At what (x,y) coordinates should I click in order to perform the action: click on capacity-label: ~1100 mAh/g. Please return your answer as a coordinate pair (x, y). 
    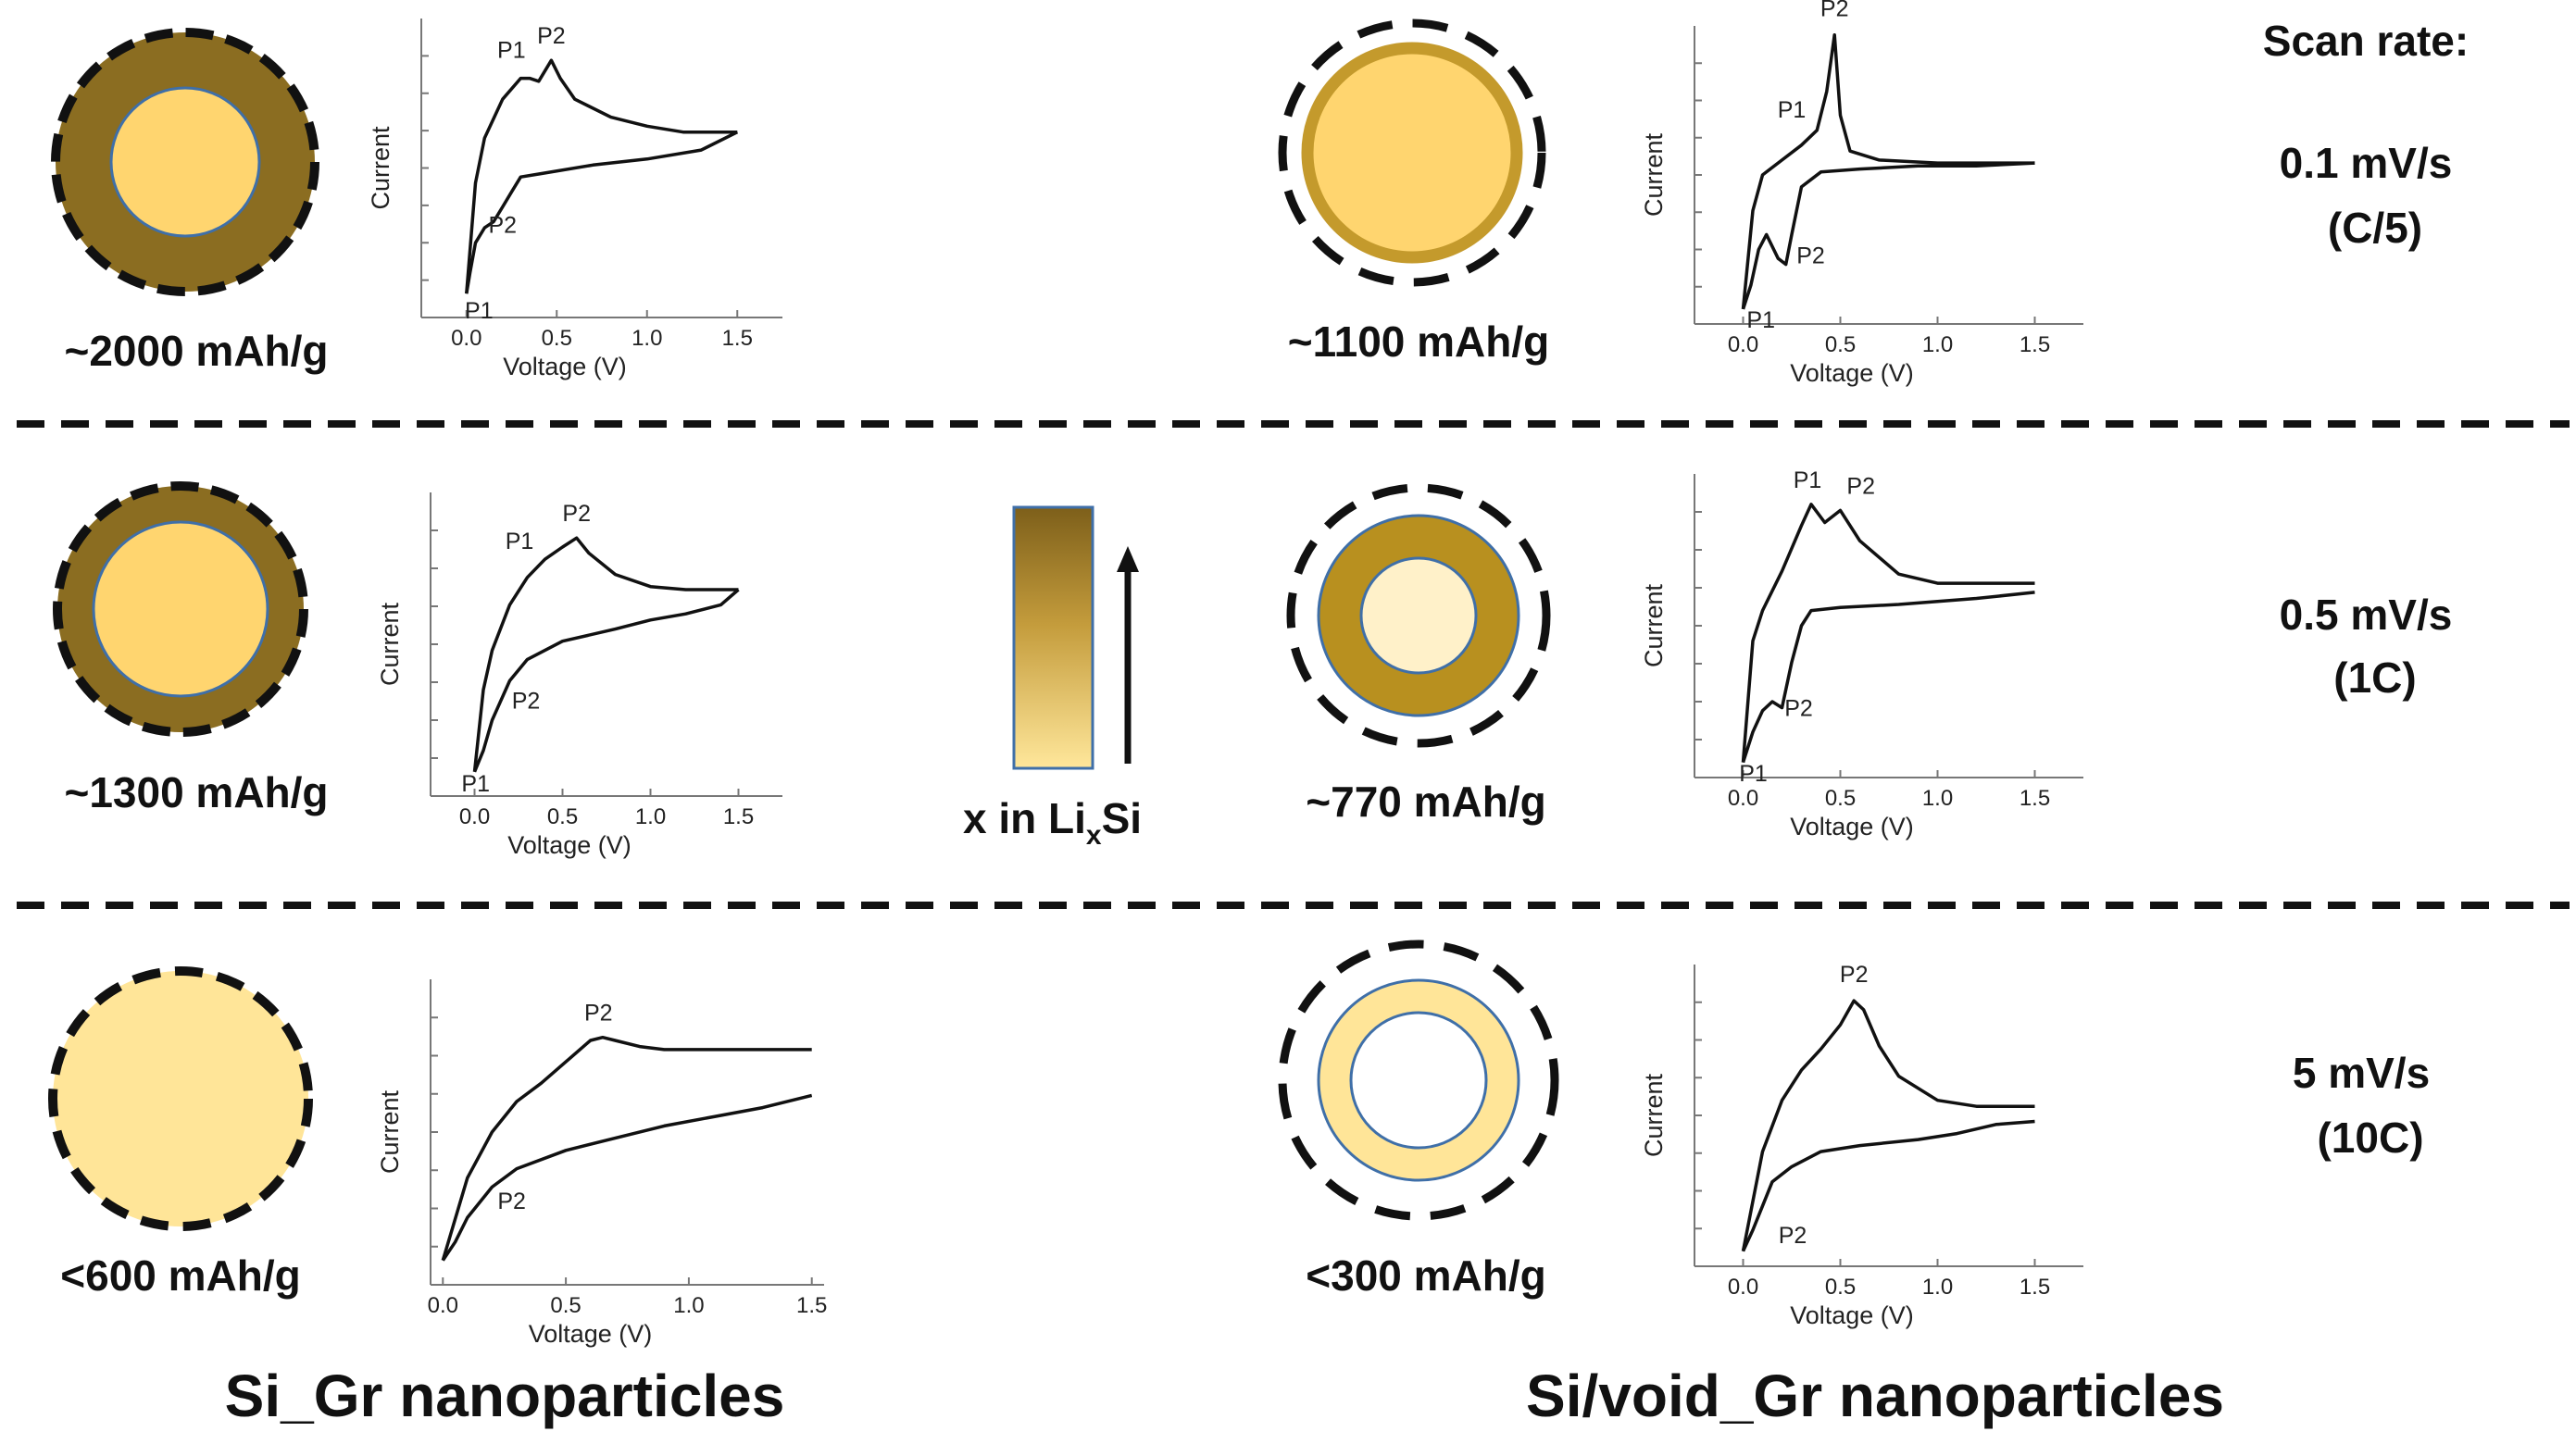
    Looking at the image, I should click on (1419, 341).